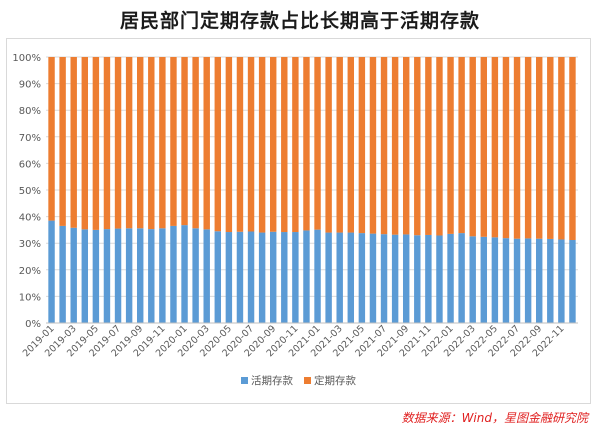  What do you see at coordinates (335, 380) in the screenshot?
I see `legend-time-deposit-label: 定期存款` at bounding box center [335, 380].